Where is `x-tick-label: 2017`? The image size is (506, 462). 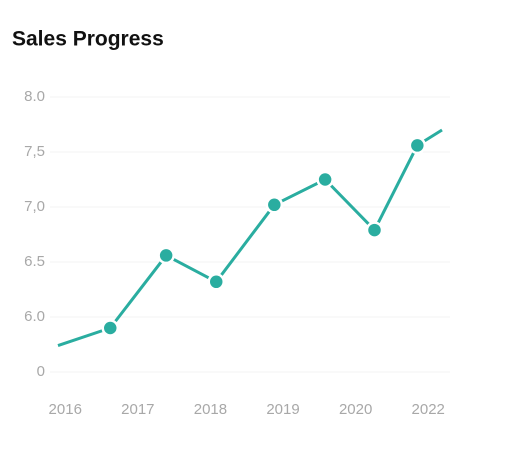
x-tick-label: 2017 is located at coordinates (137, 409).